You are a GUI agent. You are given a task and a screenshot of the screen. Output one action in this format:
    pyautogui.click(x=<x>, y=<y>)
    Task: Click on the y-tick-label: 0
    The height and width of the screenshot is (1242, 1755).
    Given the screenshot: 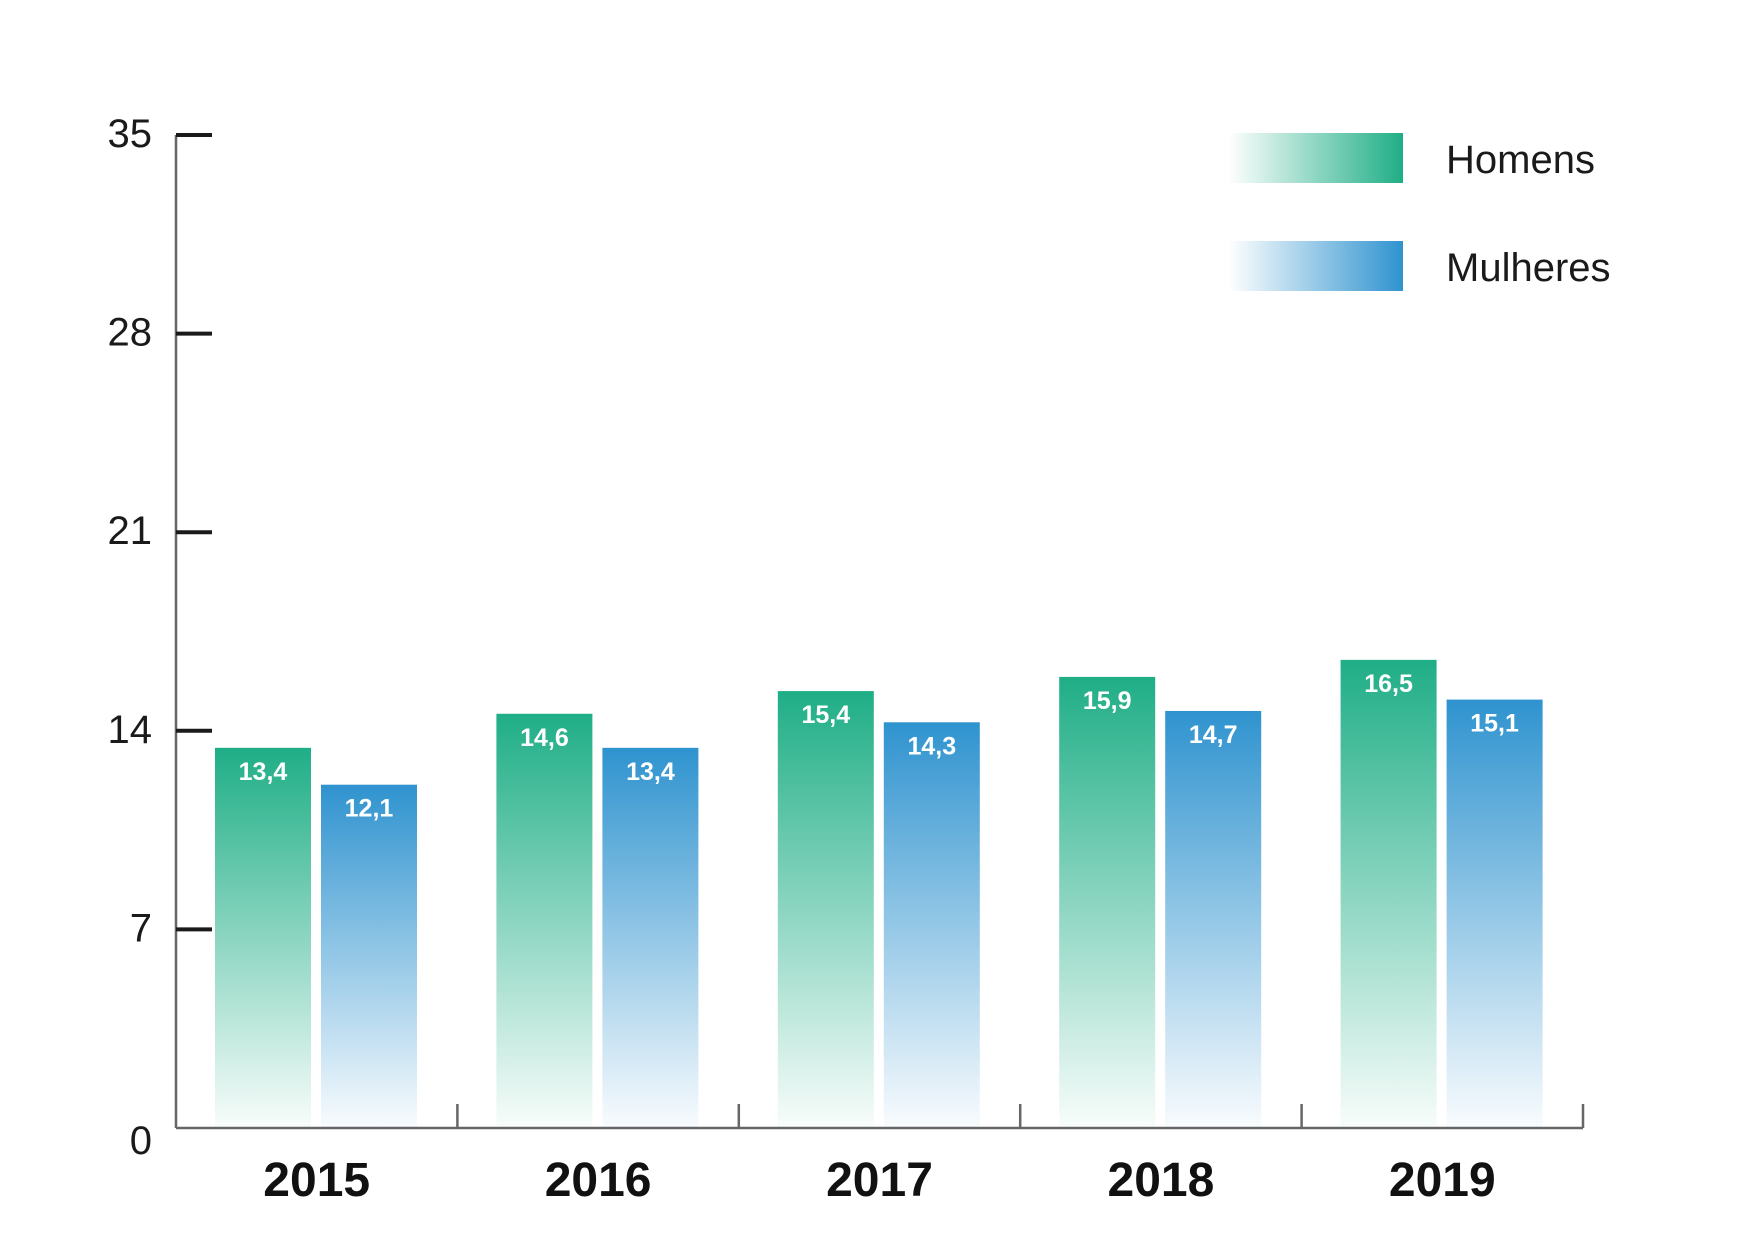 What is the action you would take?
    pyautogui.click(x=141, y=1141)
    